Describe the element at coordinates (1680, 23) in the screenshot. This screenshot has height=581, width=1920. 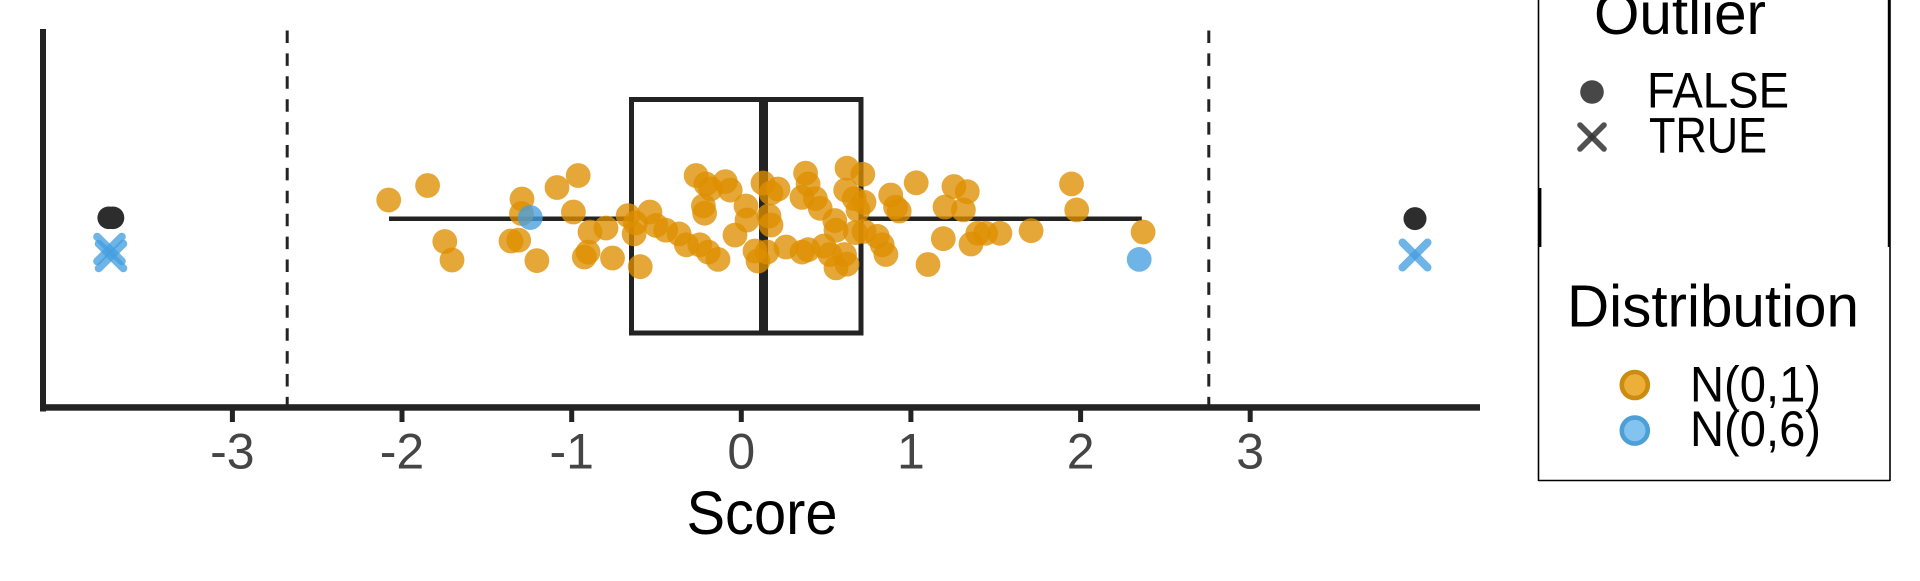
I see `svg-text: Outlier` at that location.